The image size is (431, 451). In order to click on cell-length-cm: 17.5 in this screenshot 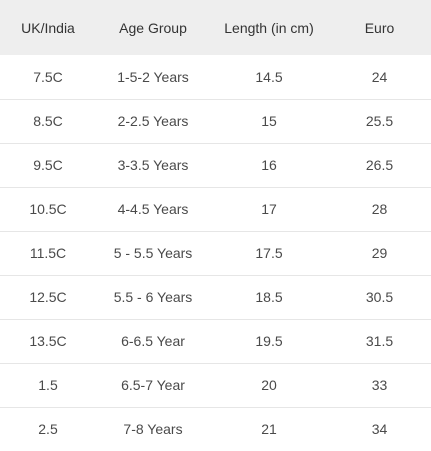, I will do `click(269, 253)`.